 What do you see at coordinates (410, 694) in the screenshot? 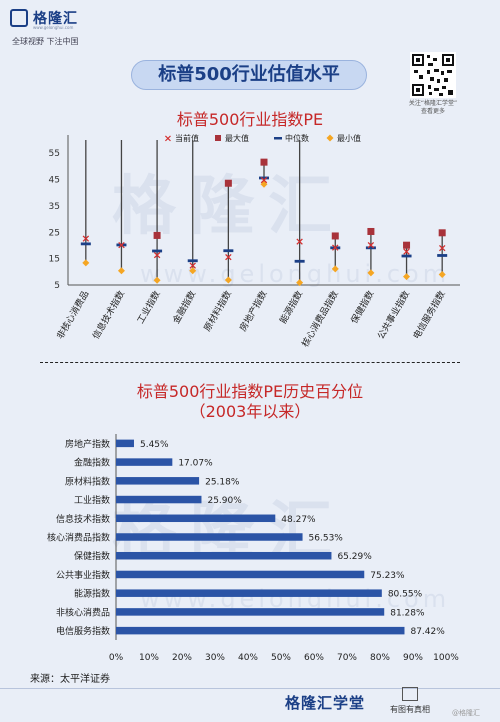
I see `chart-icon` at bounding box center [410, 694].